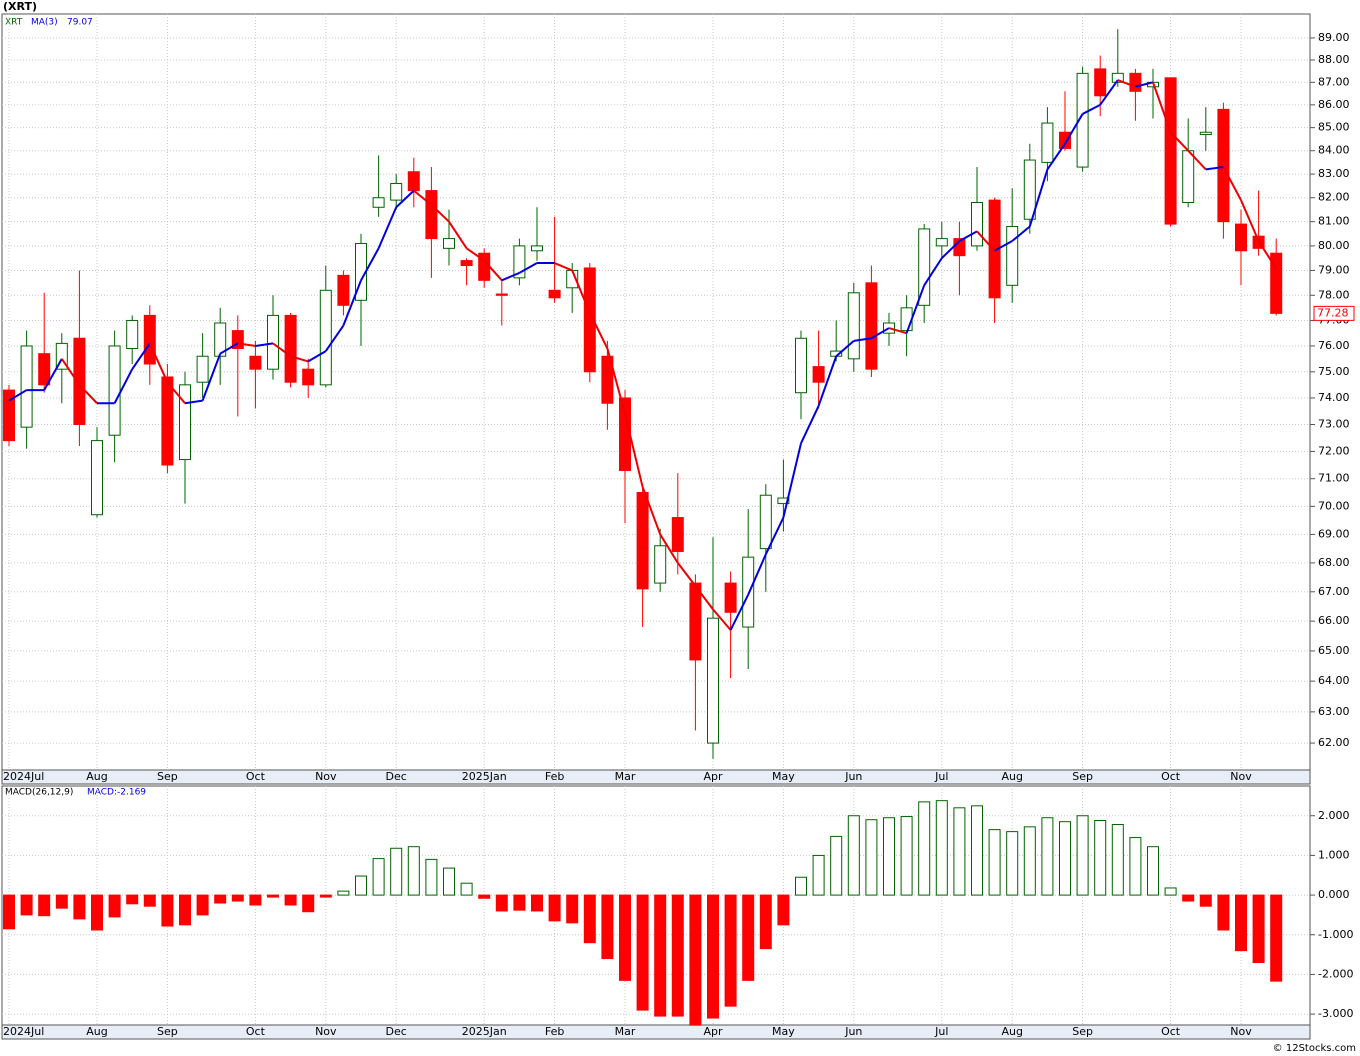  What do you see at coordinates (941, 776) in the screenshot?
I see `x-tick-label: Jul` at bounding box center [941, 776].